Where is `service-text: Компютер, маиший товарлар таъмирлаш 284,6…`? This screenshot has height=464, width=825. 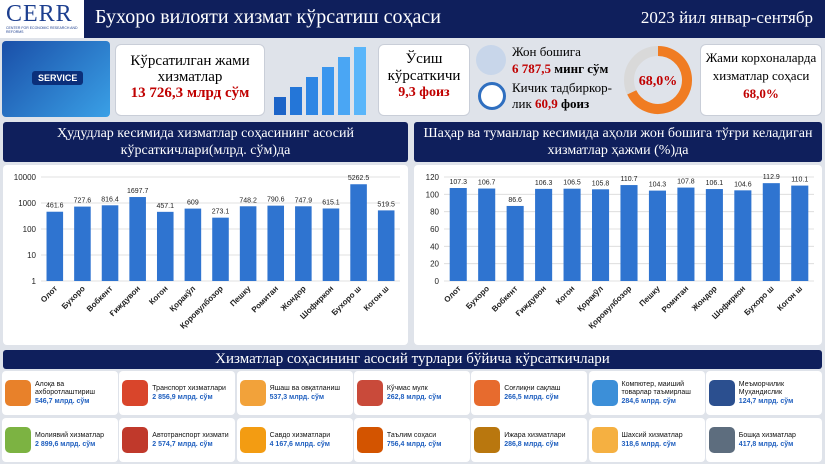 service-text: Компютер, маиший товарлар таъмирлаш 284,6… is located at coordinates (663, 393).